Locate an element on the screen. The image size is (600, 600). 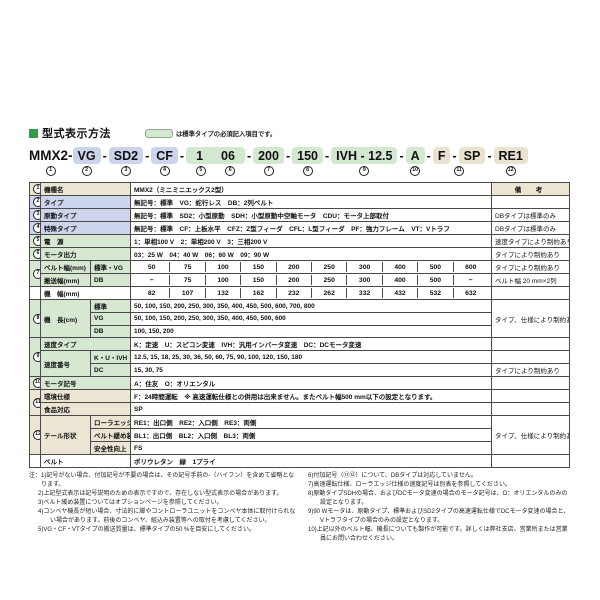
row-sublabel: ベルト緩め装置 is located at coordinates (110, 435).